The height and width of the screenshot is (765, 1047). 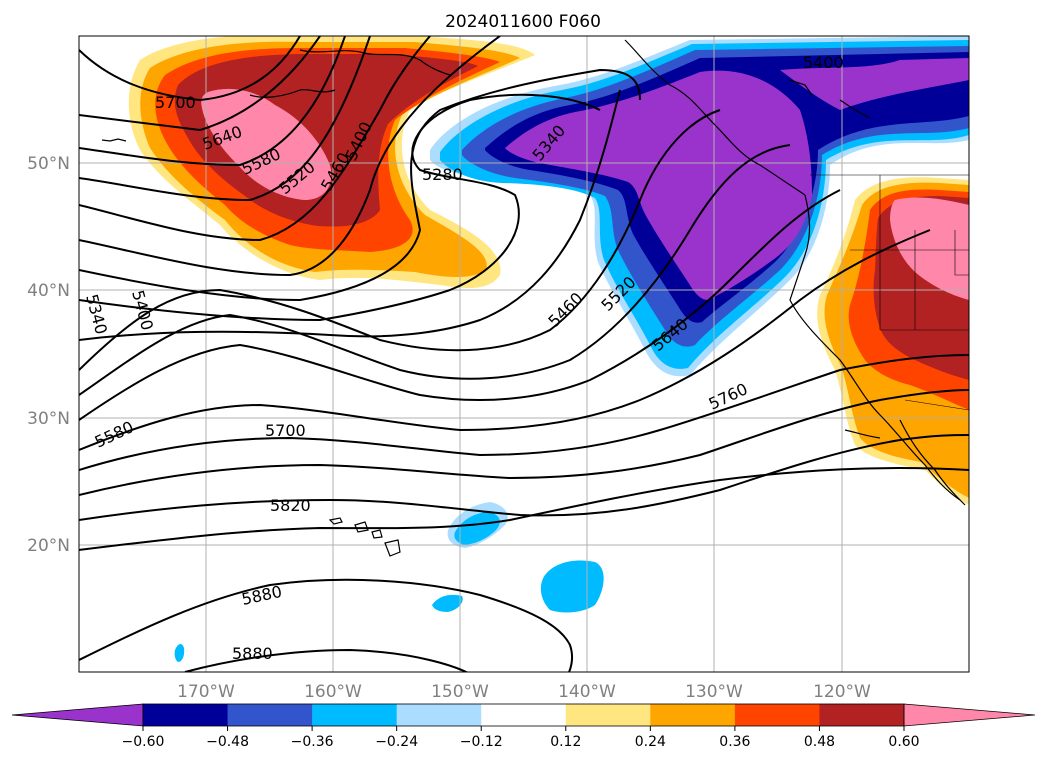 I want to click on colorbar-tick-label: −0.12, so click(x=481, y=742).